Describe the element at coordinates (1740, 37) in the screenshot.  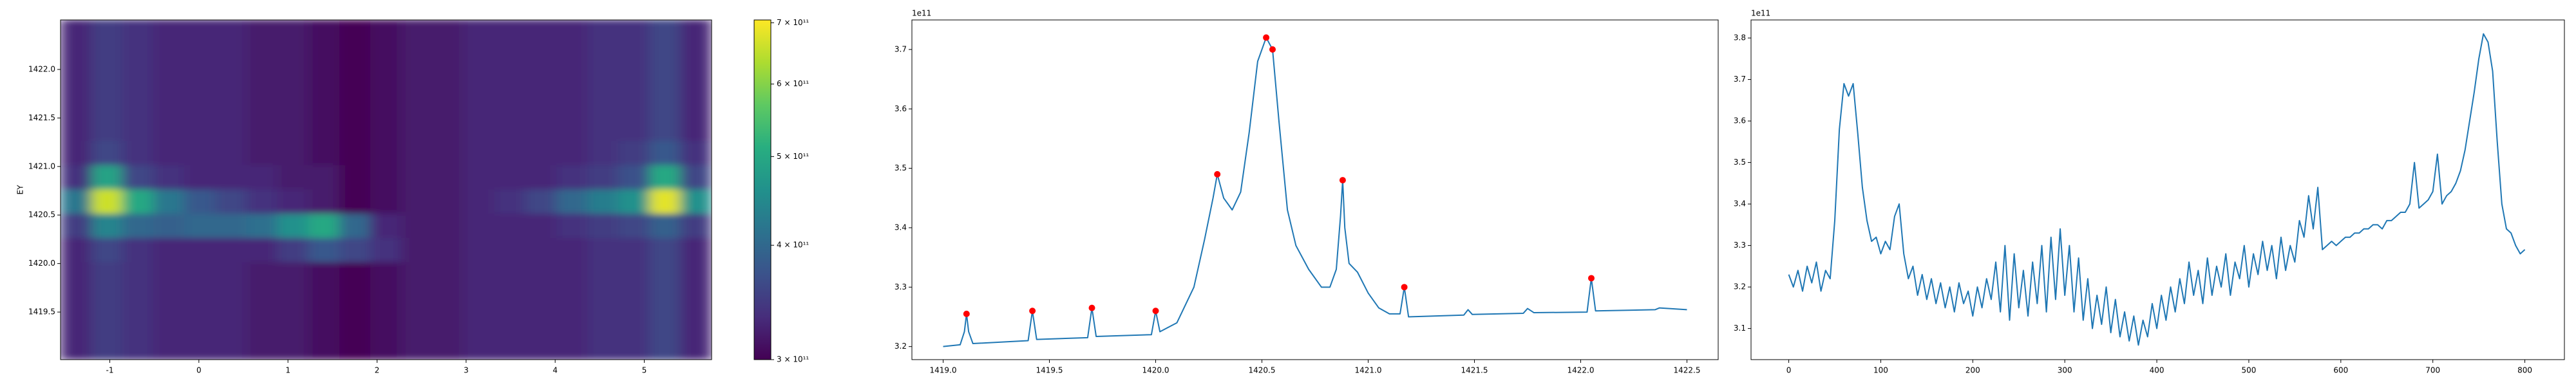
I see `y-tick-label: 3.8` at that location.